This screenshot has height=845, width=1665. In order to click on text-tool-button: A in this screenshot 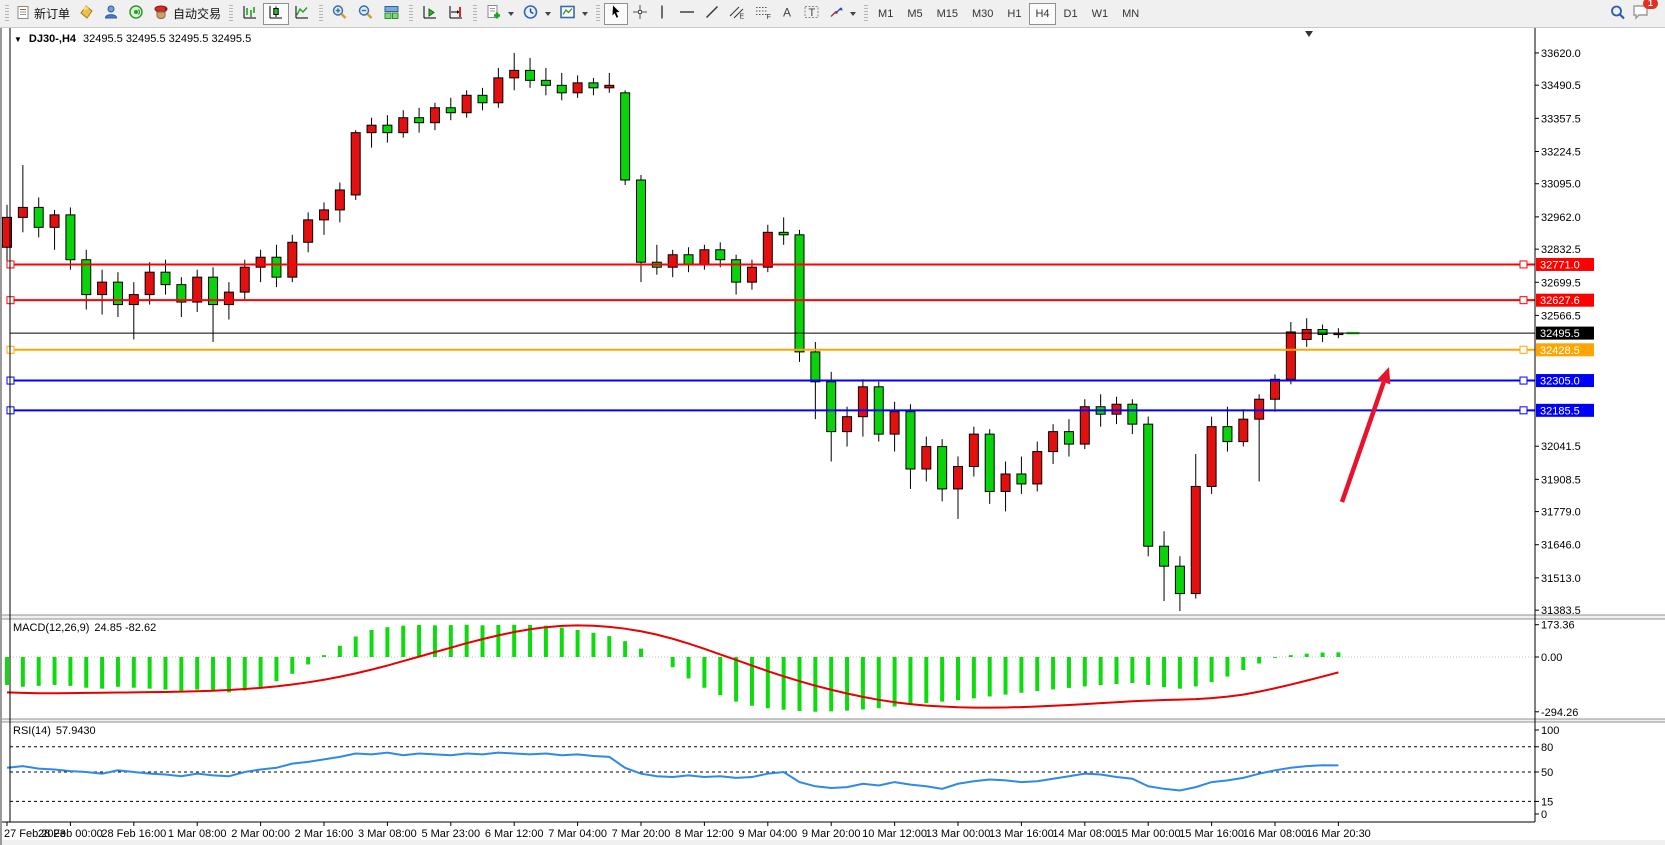, I will do `click(787, 14)`.